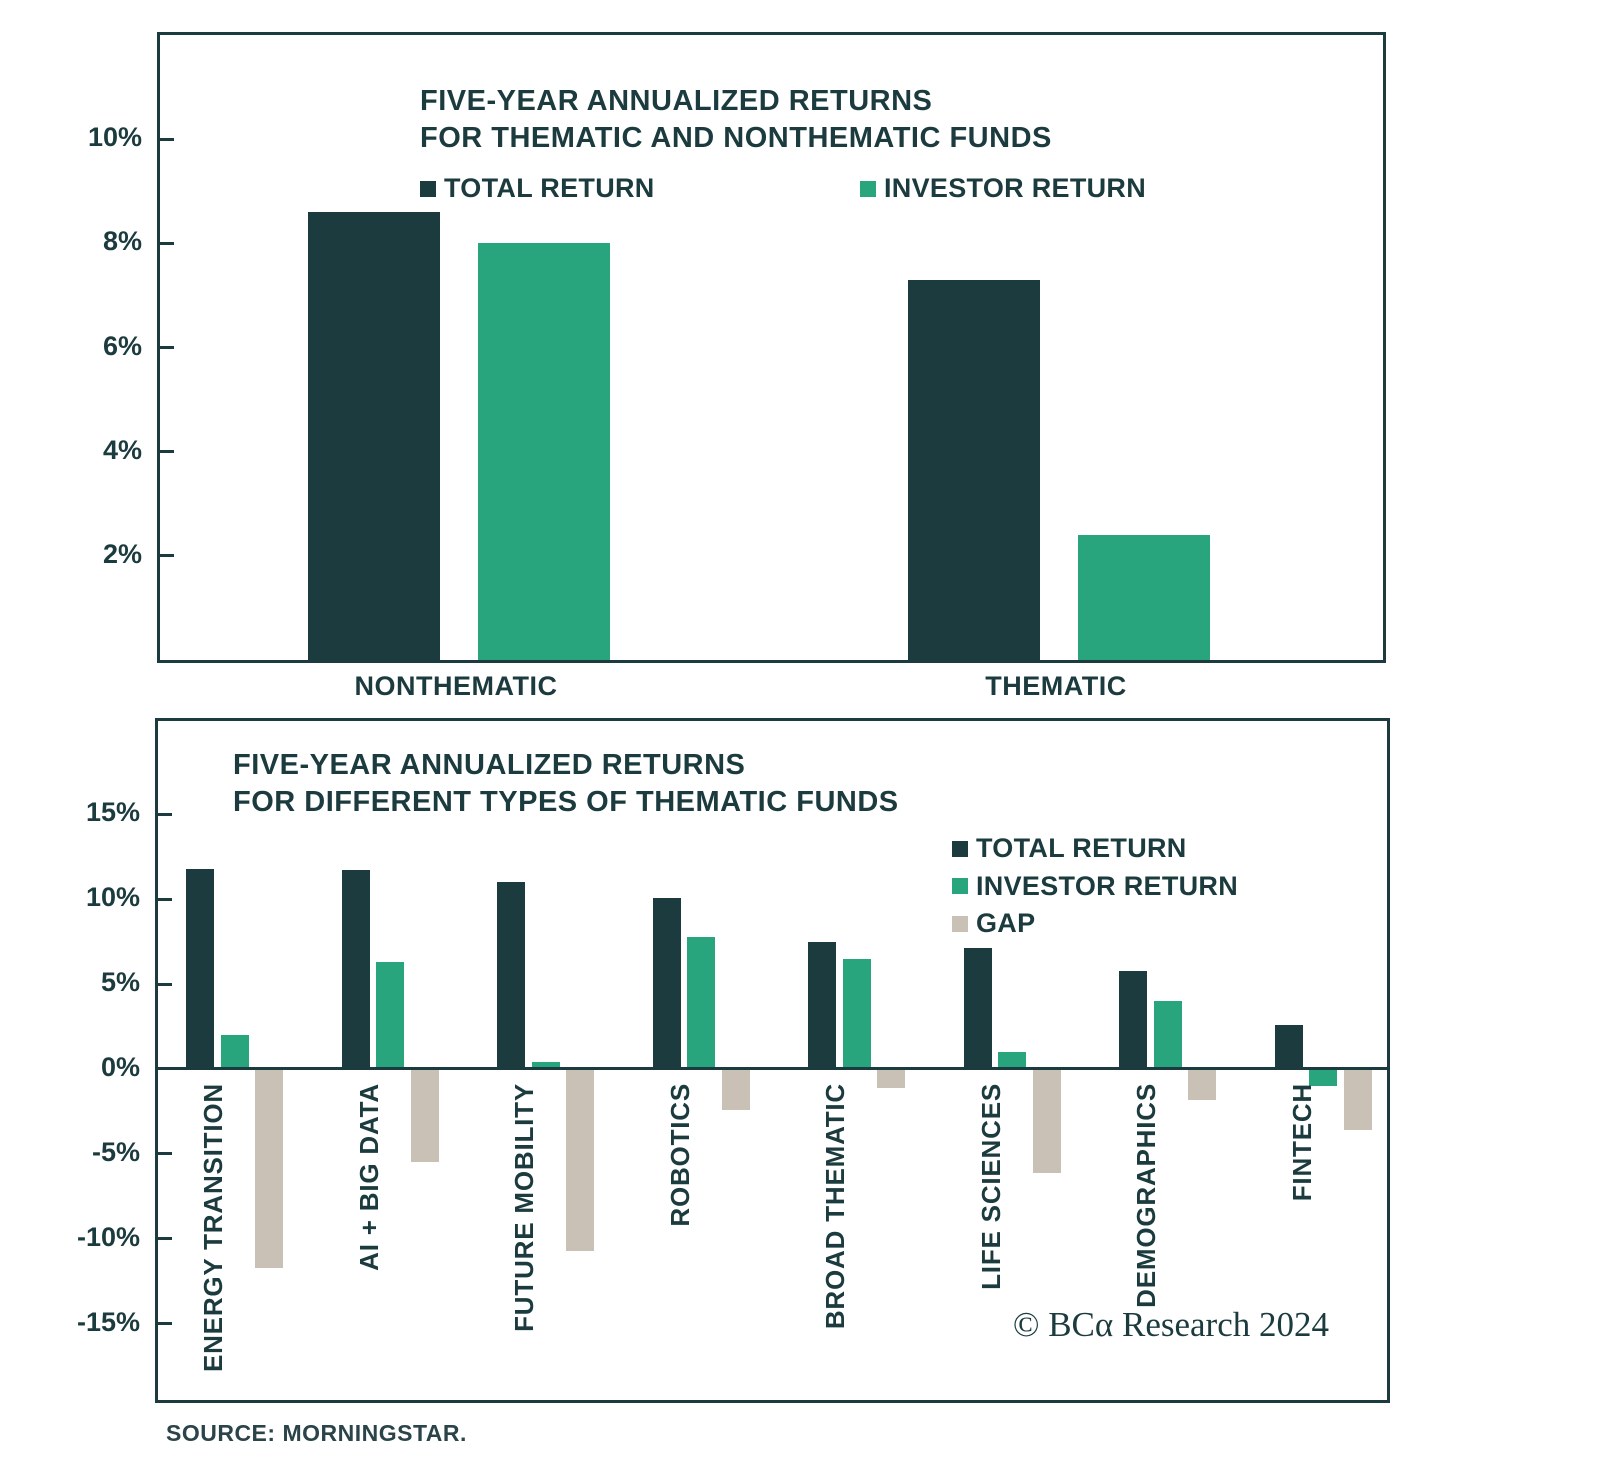 The height and width of the screenshot is (1463, 1600). I want to click on category-label: THEMATIC, so click(1056, 686).